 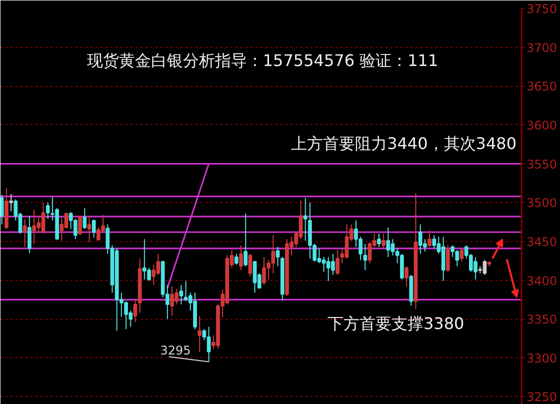 What do you see at coordinates (542, 9) in the screenshot?
I see `y-tick-label: 3750` at bounding box center [542, 9].